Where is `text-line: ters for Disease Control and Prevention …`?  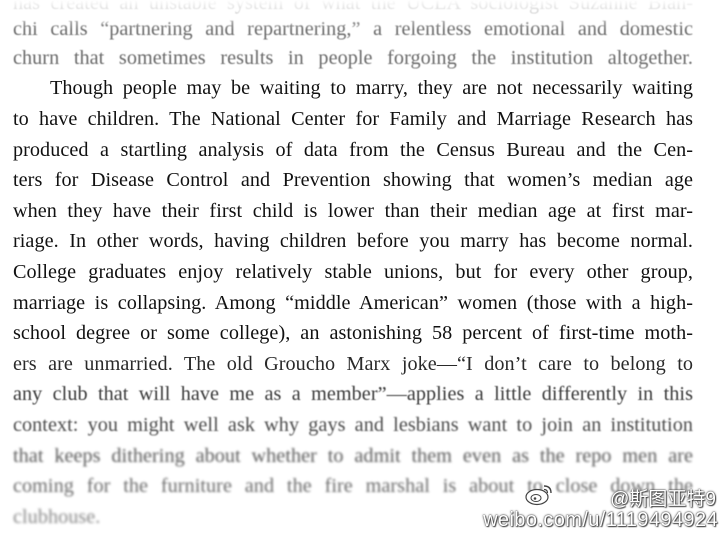
text-line: ters for Disease Control and Prevention … is located at coordinates (353, 180).